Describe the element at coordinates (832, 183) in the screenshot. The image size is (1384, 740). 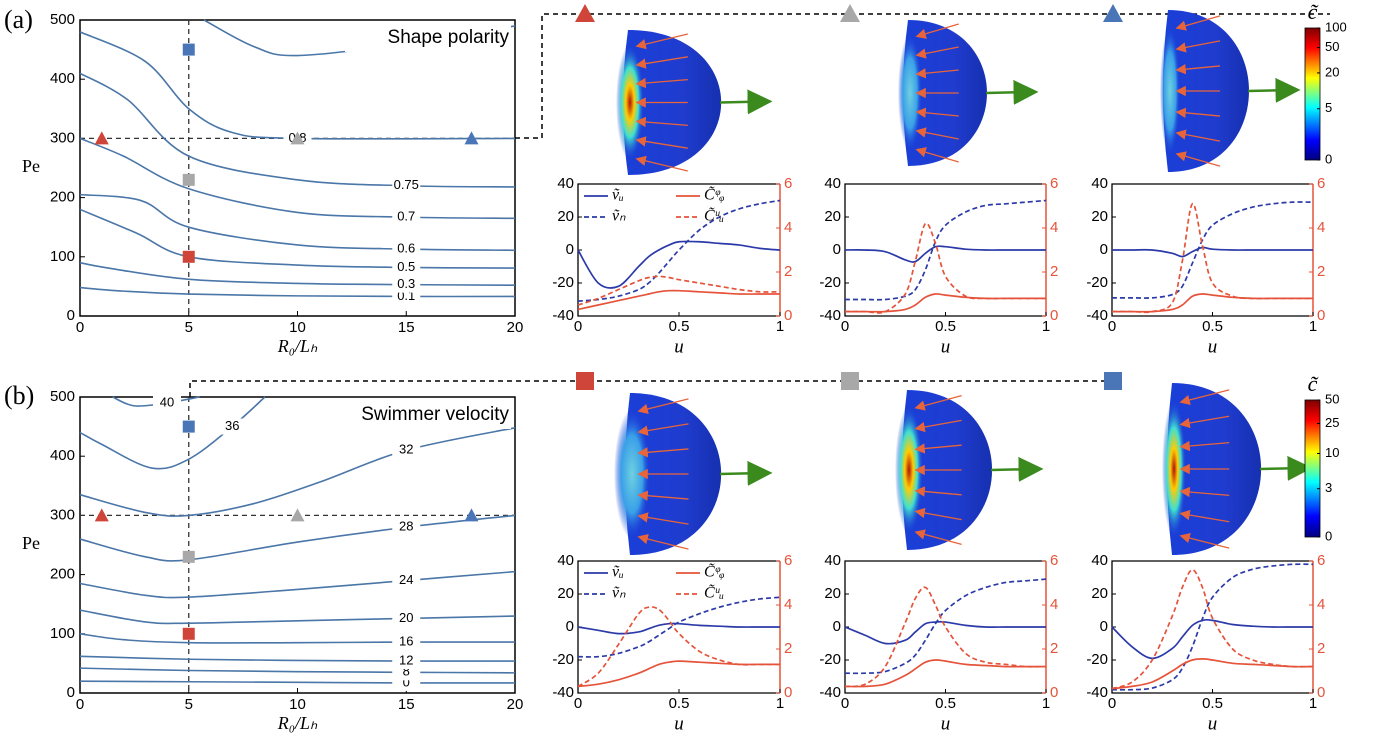
I see `y-tick-label: 40` at that location.